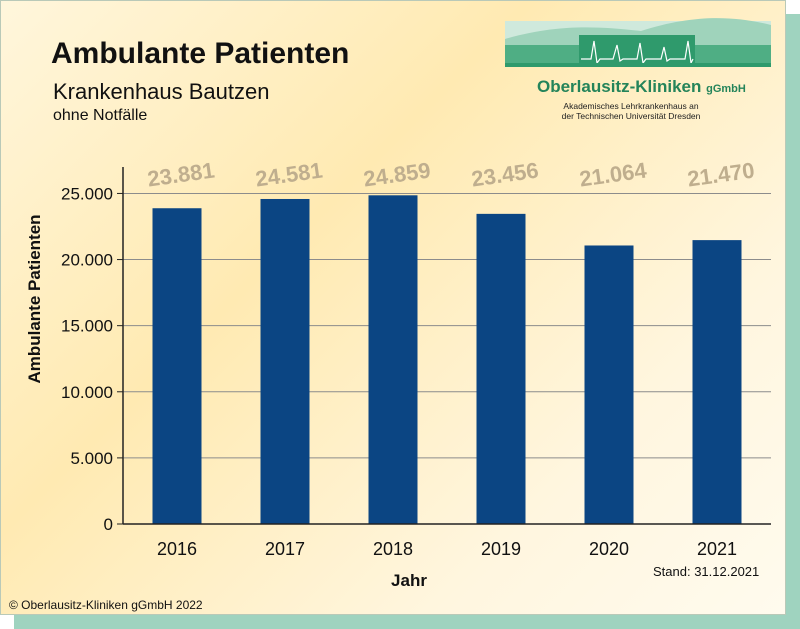  I want to click on heartbeat-icon, so click(637, 53).